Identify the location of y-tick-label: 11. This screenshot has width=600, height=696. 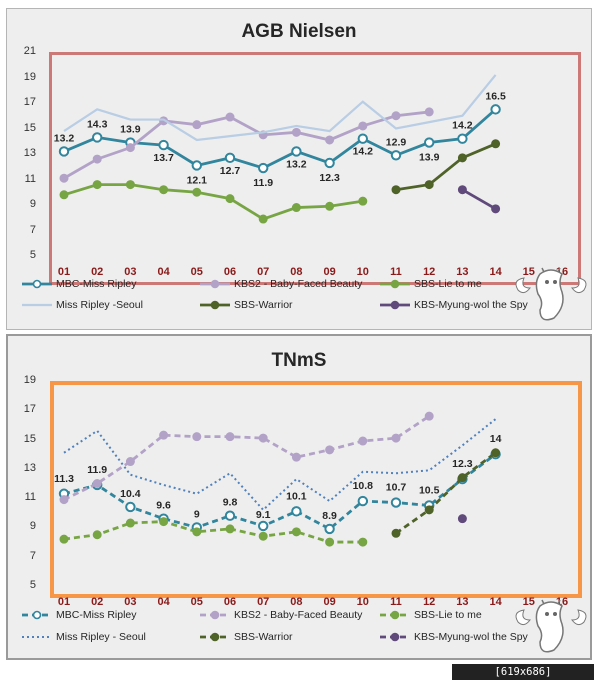
(30, 178).